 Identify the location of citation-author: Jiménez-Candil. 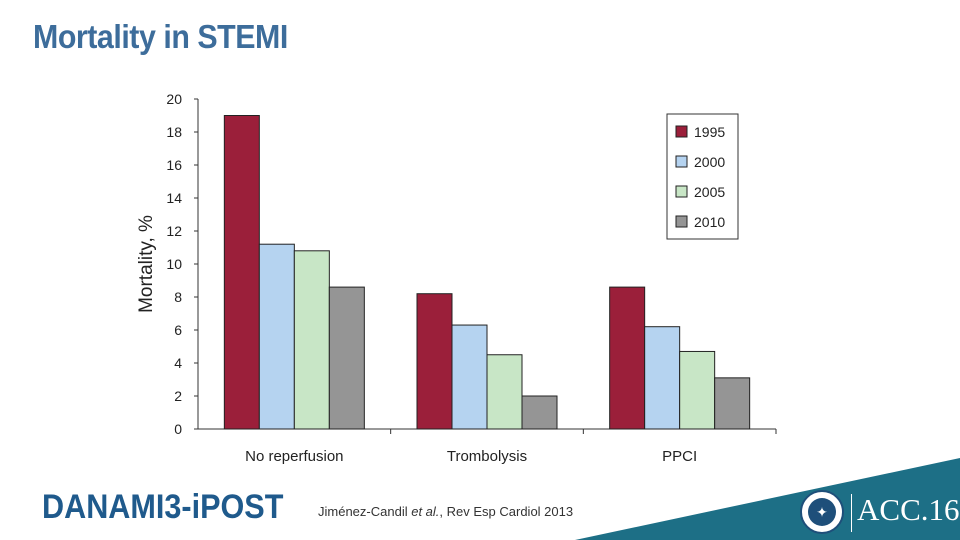
(363, 511).